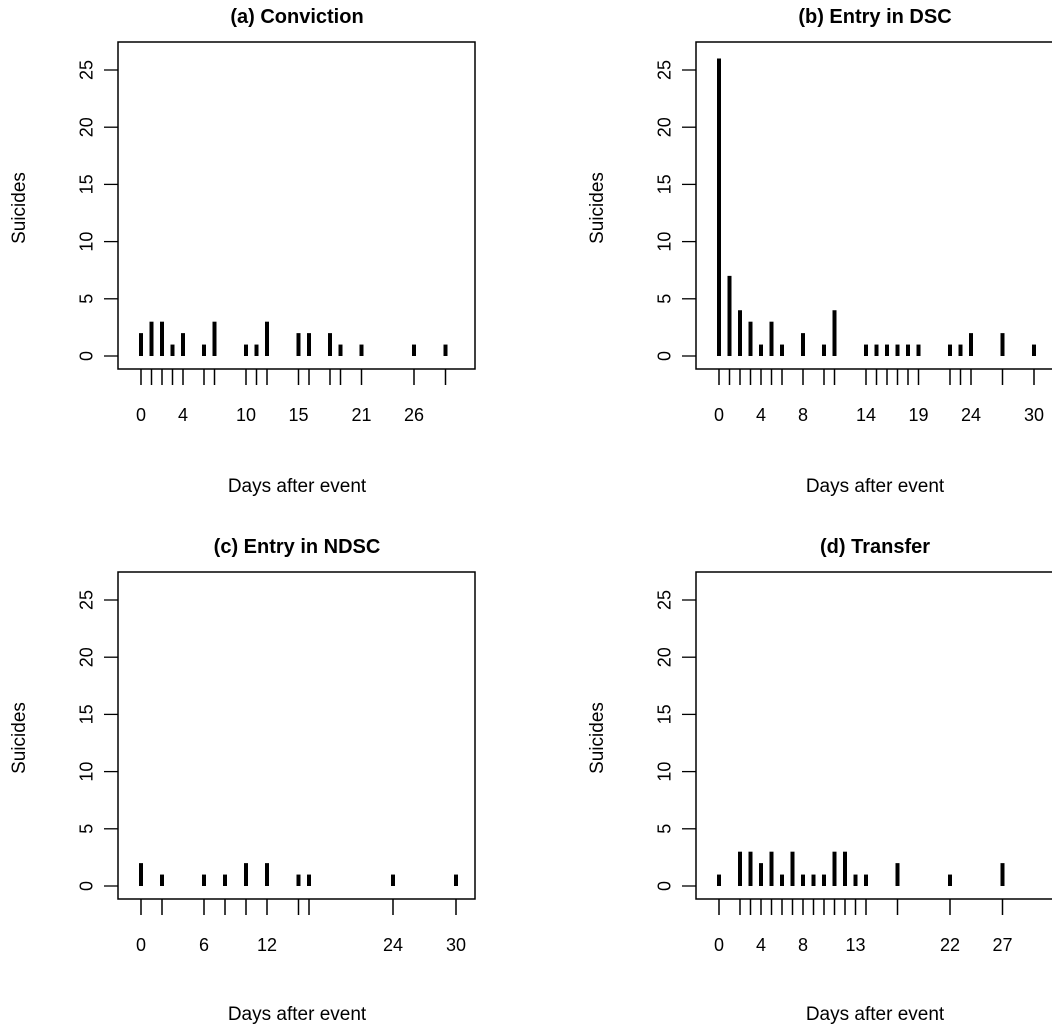 The image size is (1052, 1026). Describe the element at coordinates (204, 945) in the screenshot. I see `x-tick-label: 6` at that location.